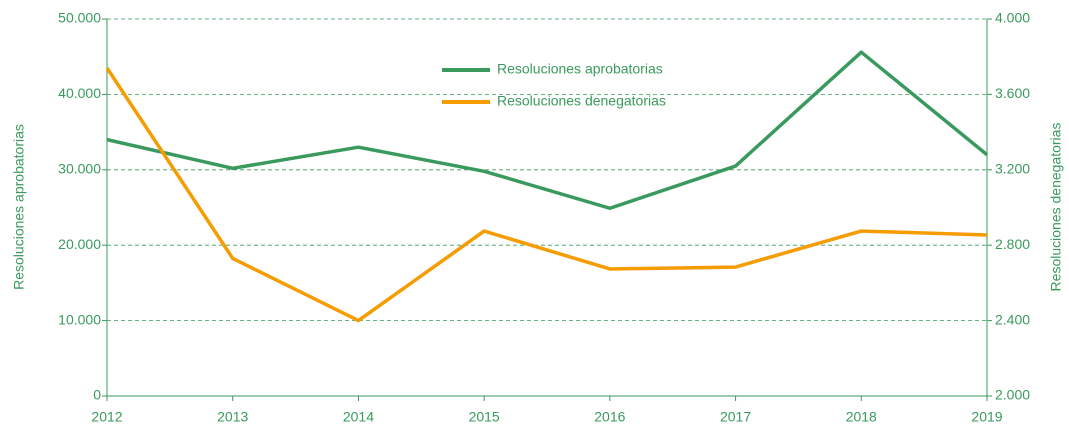 The image size is (1069, 425). Describe the element at coordinates (1012, 244) in the screenshot. I see `y2-tick-label: 2.800` at that location.